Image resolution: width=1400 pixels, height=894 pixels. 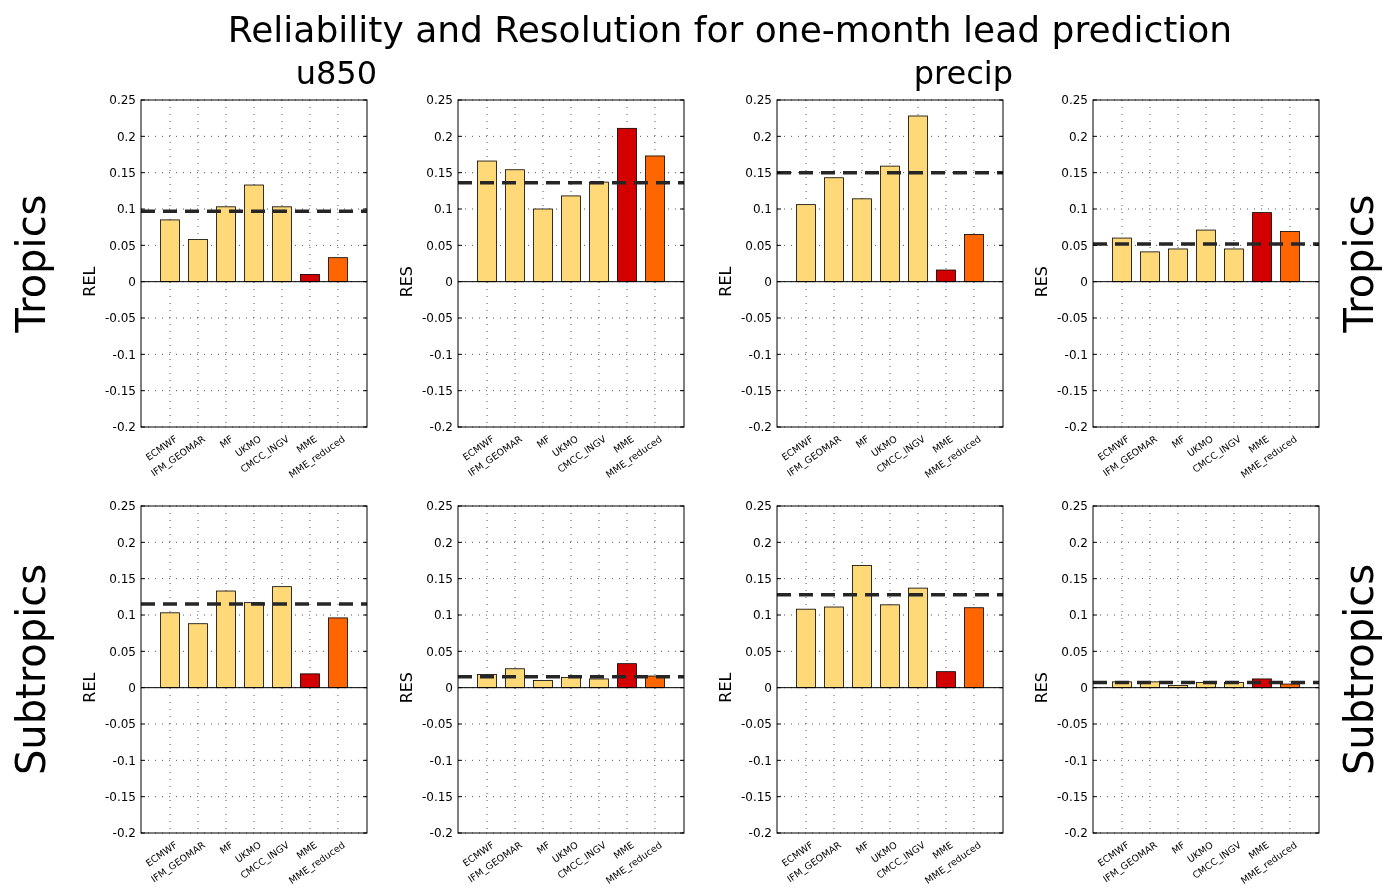 I want to click on text: Reliability and Resolution for one-month lead prediction, so click(x=730, y=29).